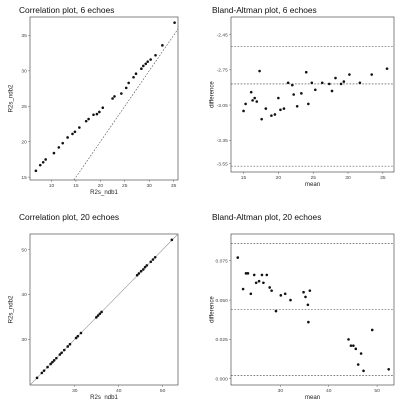 This screenshot has width=400, height=400. What do you see at coordinates (149, 186) in the screenshot?
I see `x-tick-label: 30` at bounding box center [149, 186].